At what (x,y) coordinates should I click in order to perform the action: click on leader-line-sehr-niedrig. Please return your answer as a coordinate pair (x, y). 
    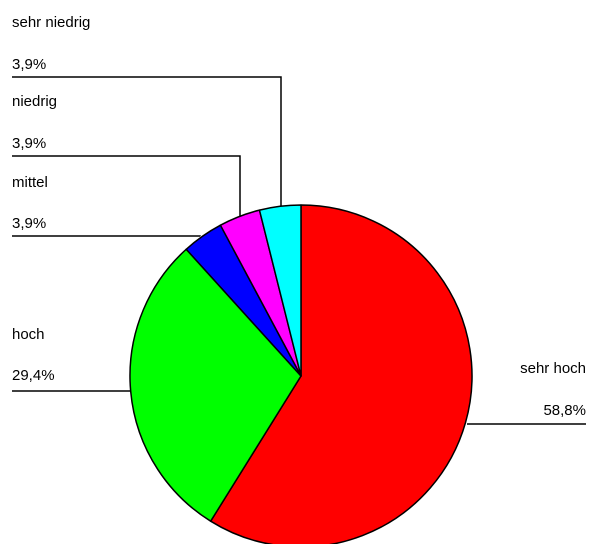
    Looking at the image, I should click on (147, 141).